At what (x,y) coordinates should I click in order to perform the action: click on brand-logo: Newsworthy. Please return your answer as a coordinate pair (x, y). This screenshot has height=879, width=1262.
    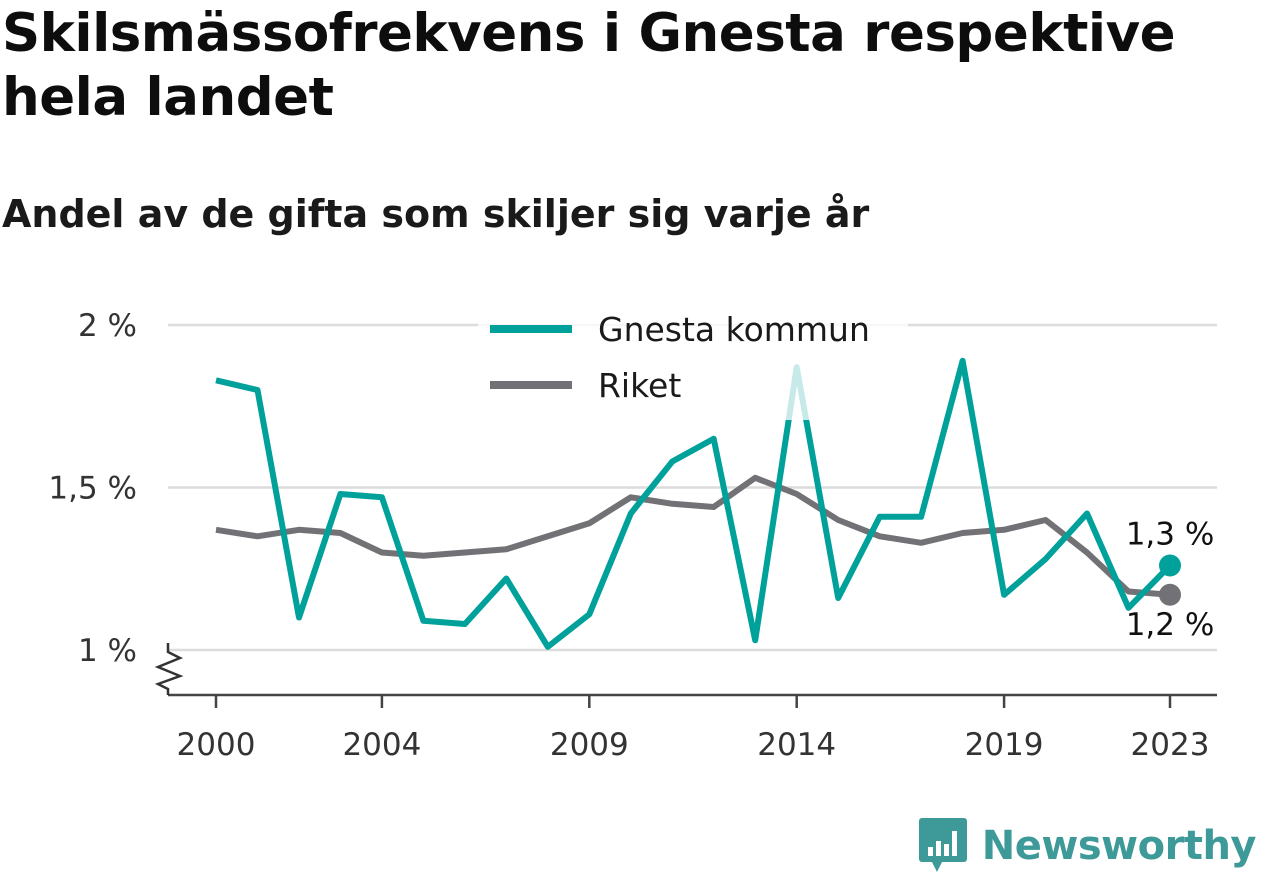
    Looking at the image, I should click on (1087, 846).